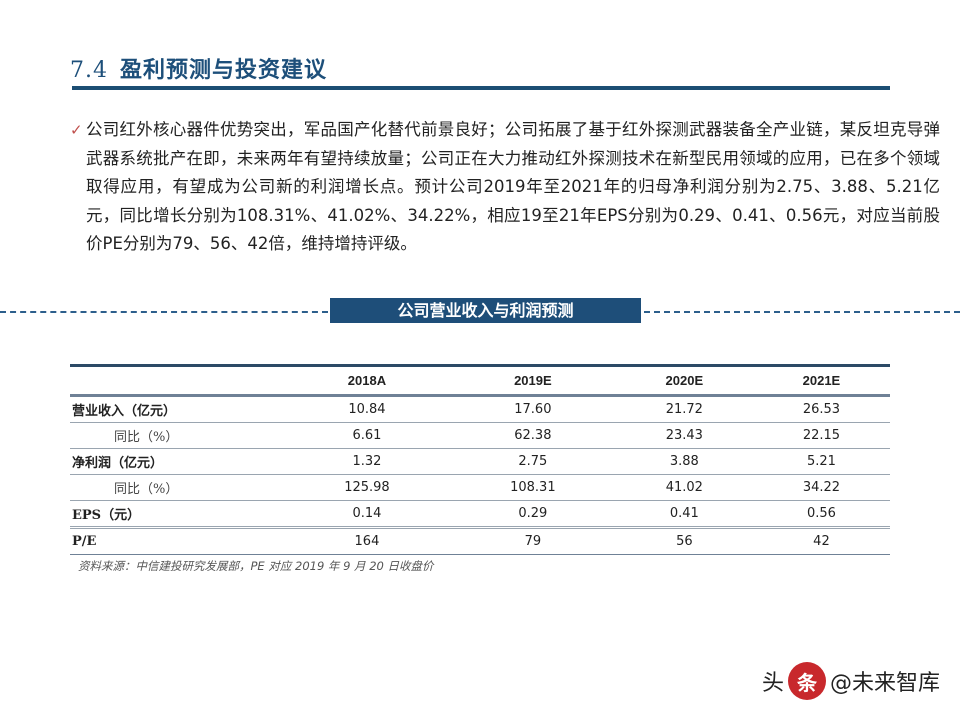 The image size is (960, 720). I want to click on cell: 108.31, so click(532, 487).